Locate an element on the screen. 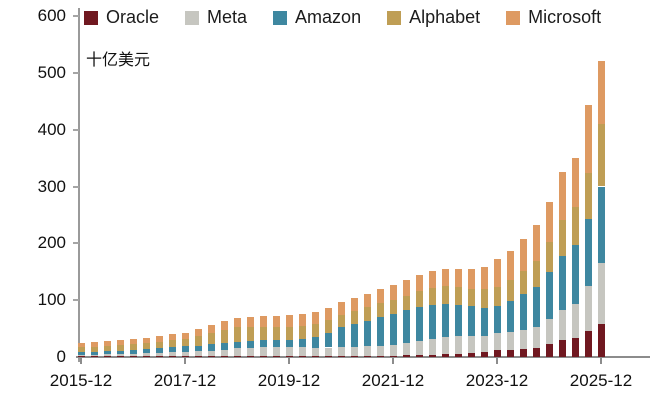 The height and width of the screenshot is (402, 660). y-tick-label: 500 is located at coordinates (51, 72).